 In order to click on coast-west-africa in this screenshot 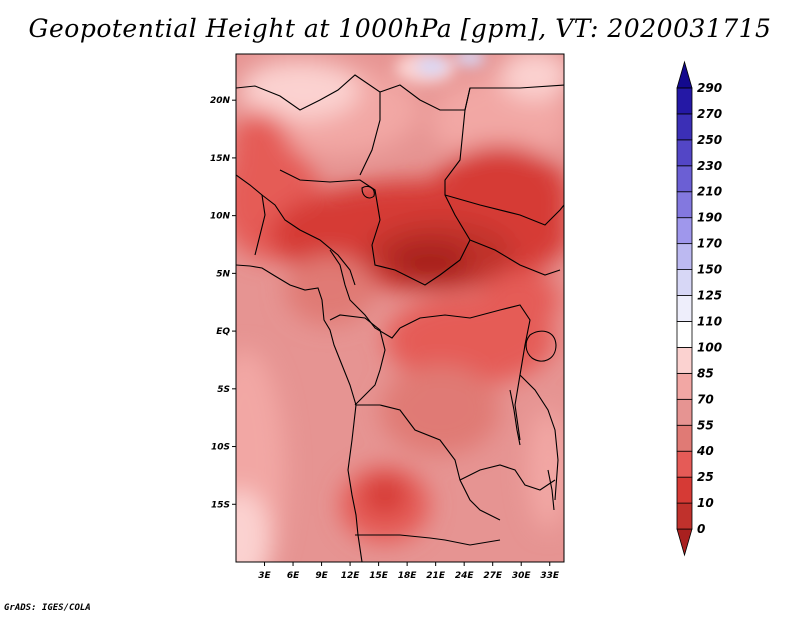, I will do `click(299, 413)`.